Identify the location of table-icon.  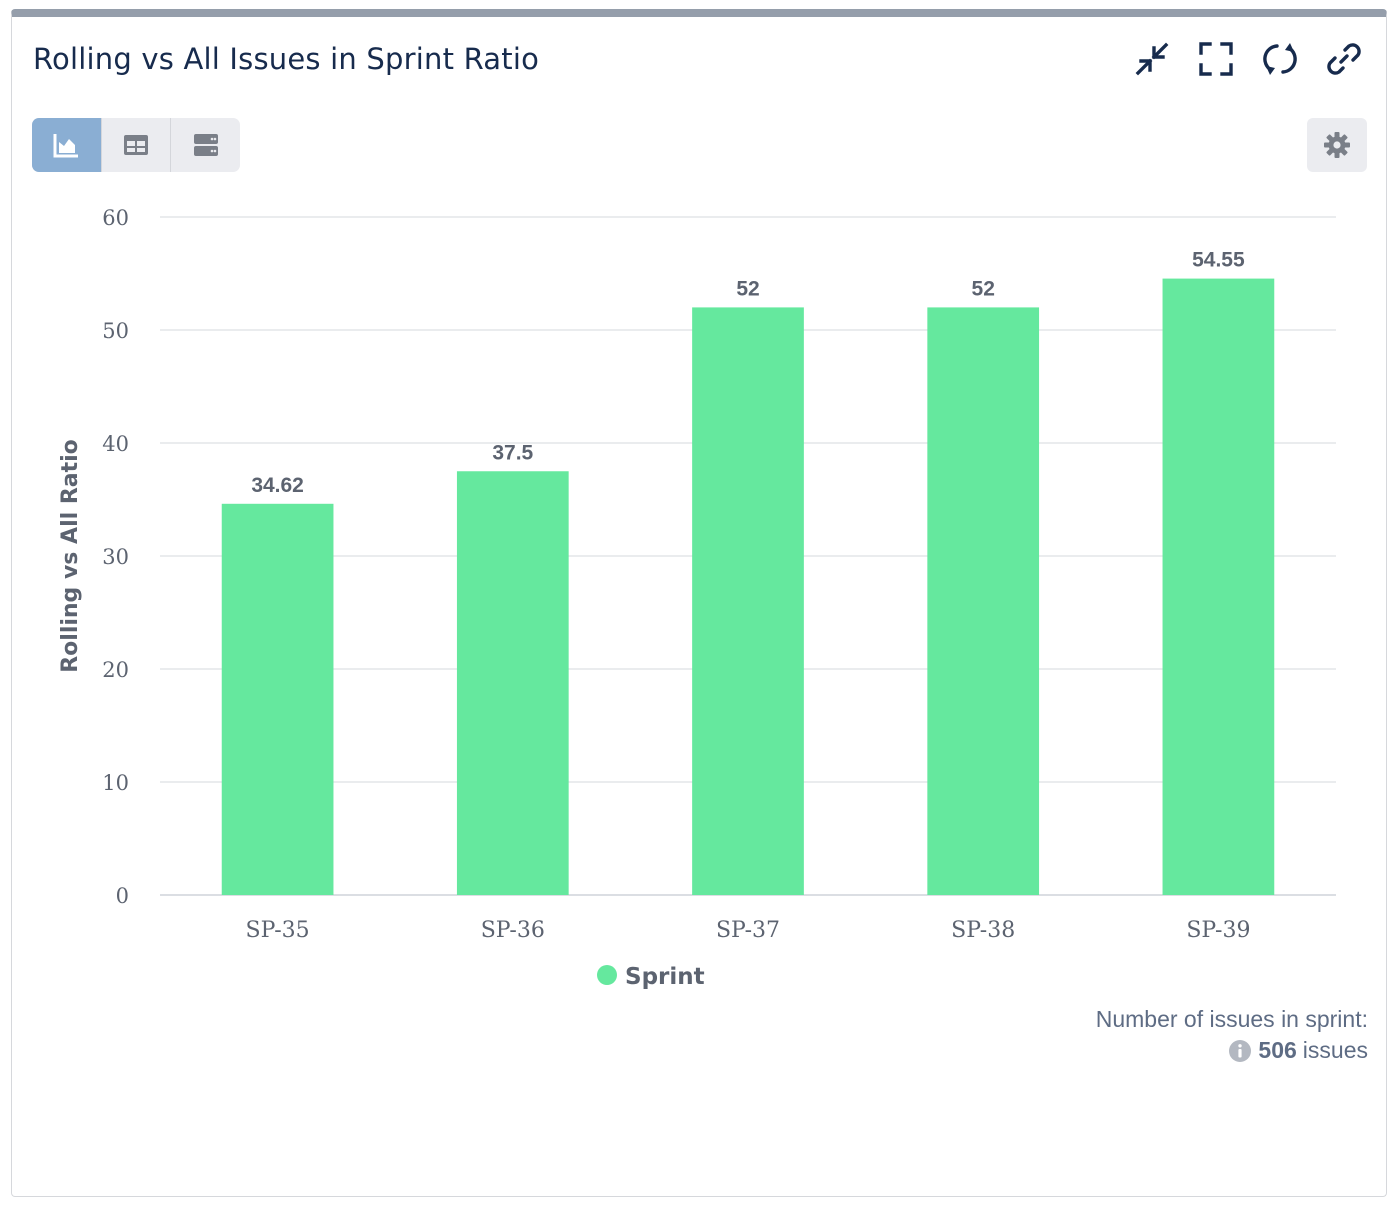
(136, 145).